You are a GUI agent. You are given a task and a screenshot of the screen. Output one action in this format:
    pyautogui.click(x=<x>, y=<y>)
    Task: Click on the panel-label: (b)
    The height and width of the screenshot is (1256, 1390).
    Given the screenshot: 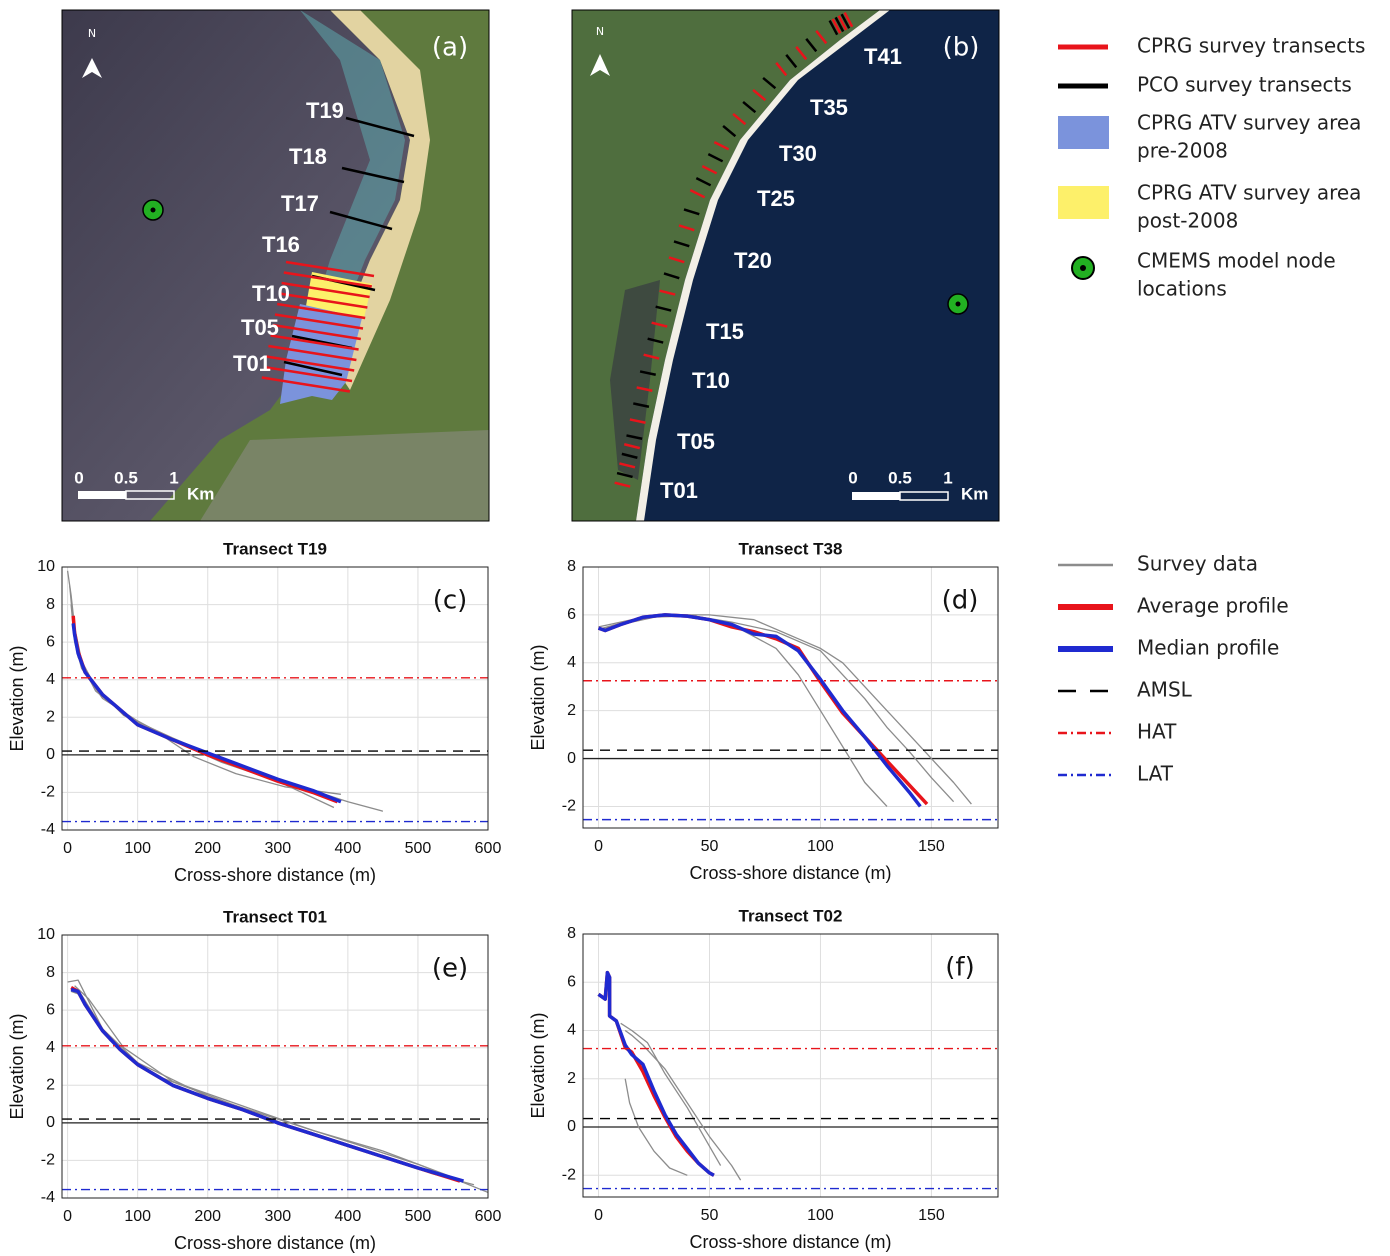 What is the action you would take?
    pyautogui.click(x=961, y=48)
    